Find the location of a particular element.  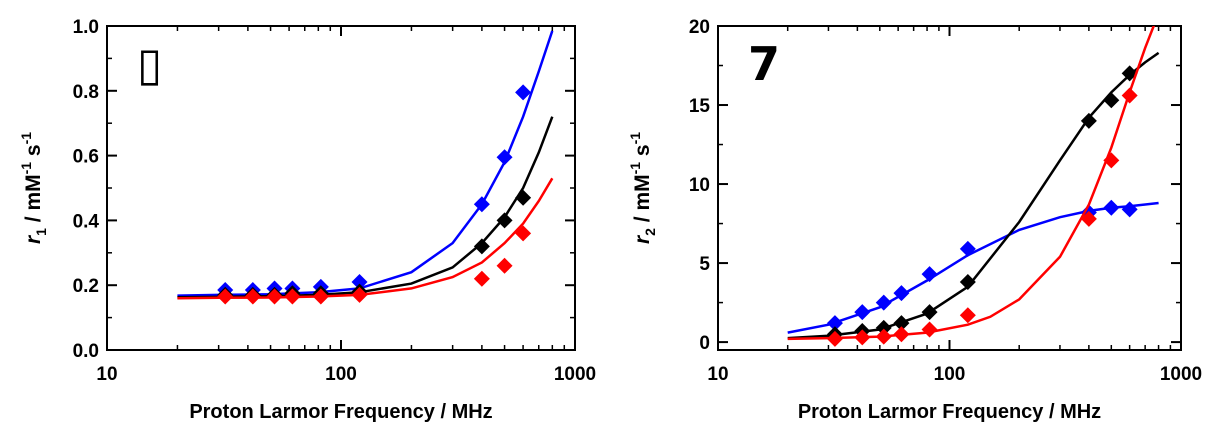

y-tick-label: 0.0 is located at coordinates (86, 351).